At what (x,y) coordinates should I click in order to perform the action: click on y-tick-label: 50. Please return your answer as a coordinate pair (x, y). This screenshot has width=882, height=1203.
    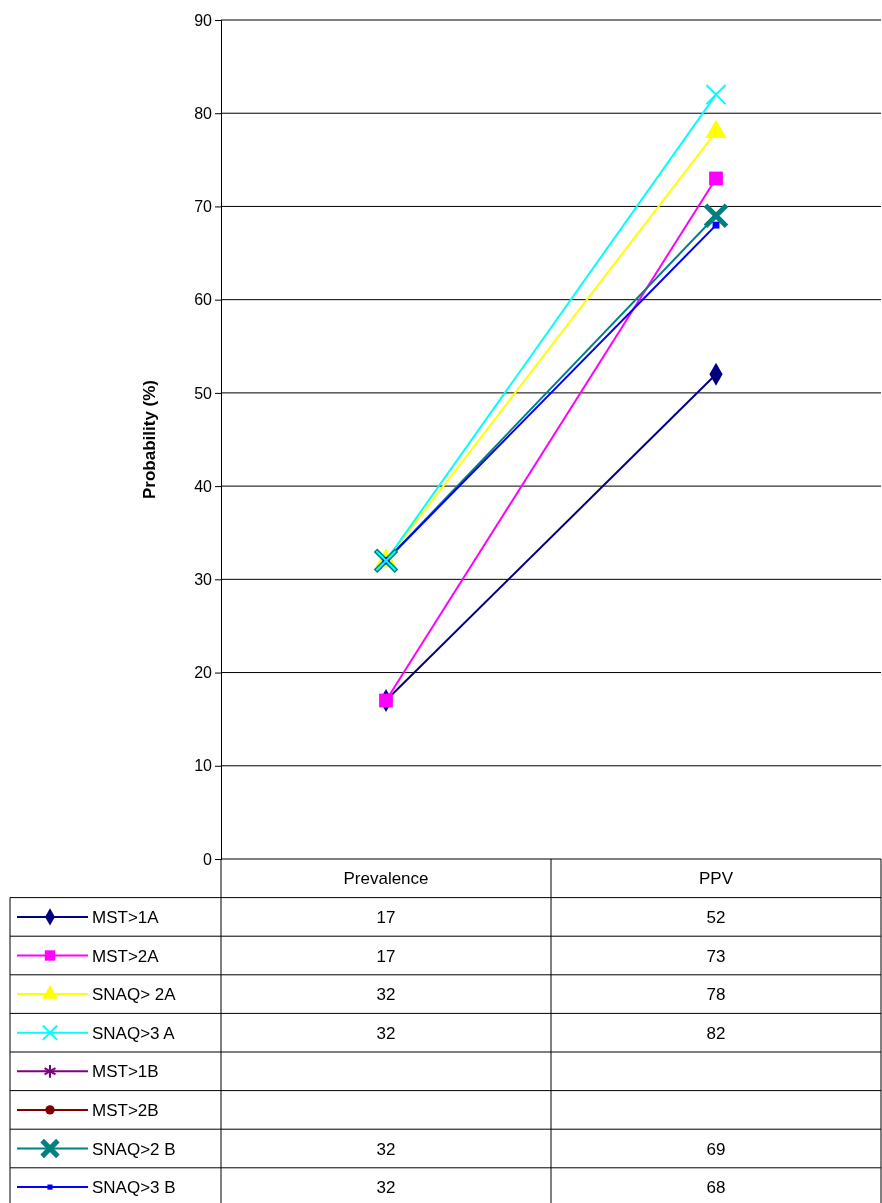
    Looking at the image, I should click on (203, 393).